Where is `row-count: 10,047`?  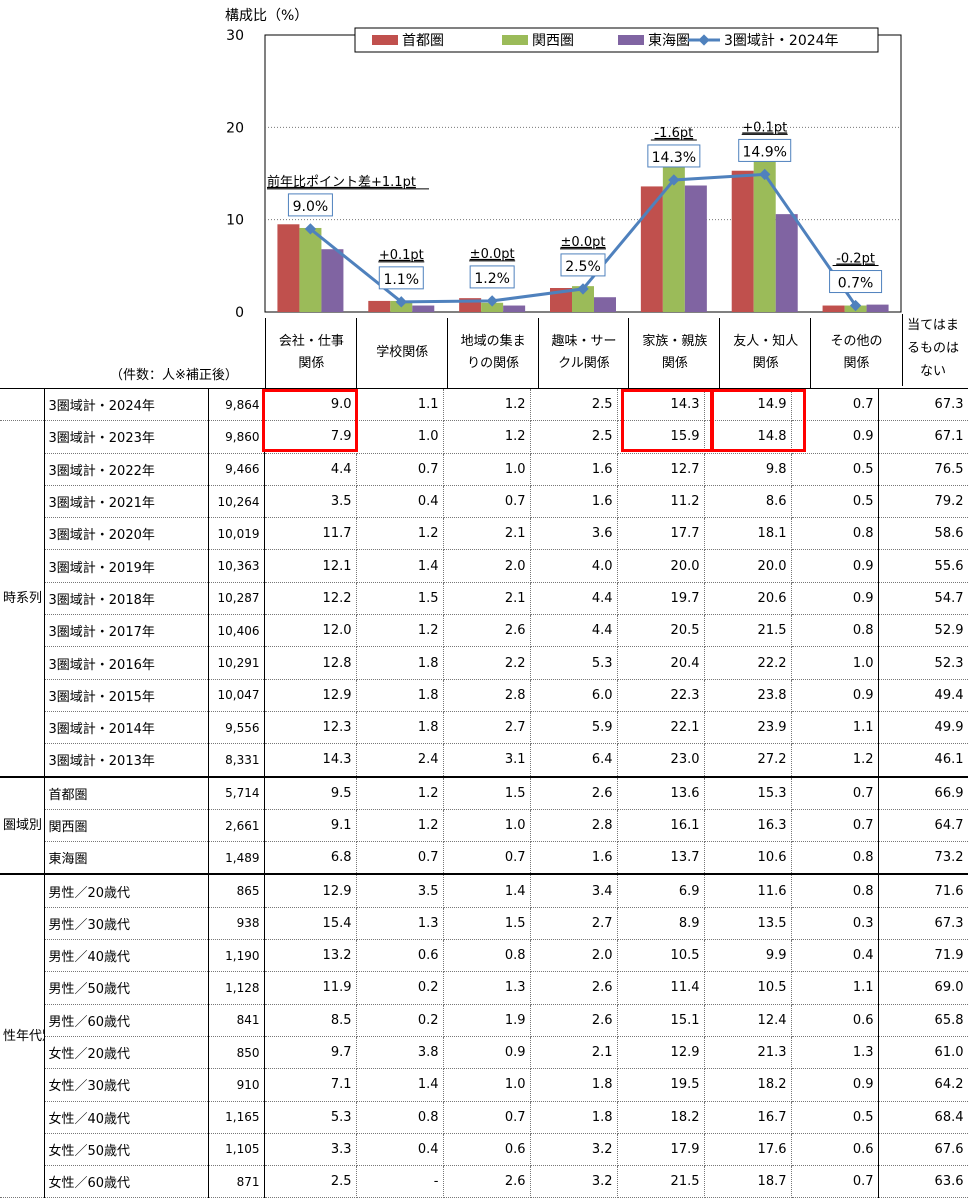
row-count: 10,047 is located at coordinates (236, 695).